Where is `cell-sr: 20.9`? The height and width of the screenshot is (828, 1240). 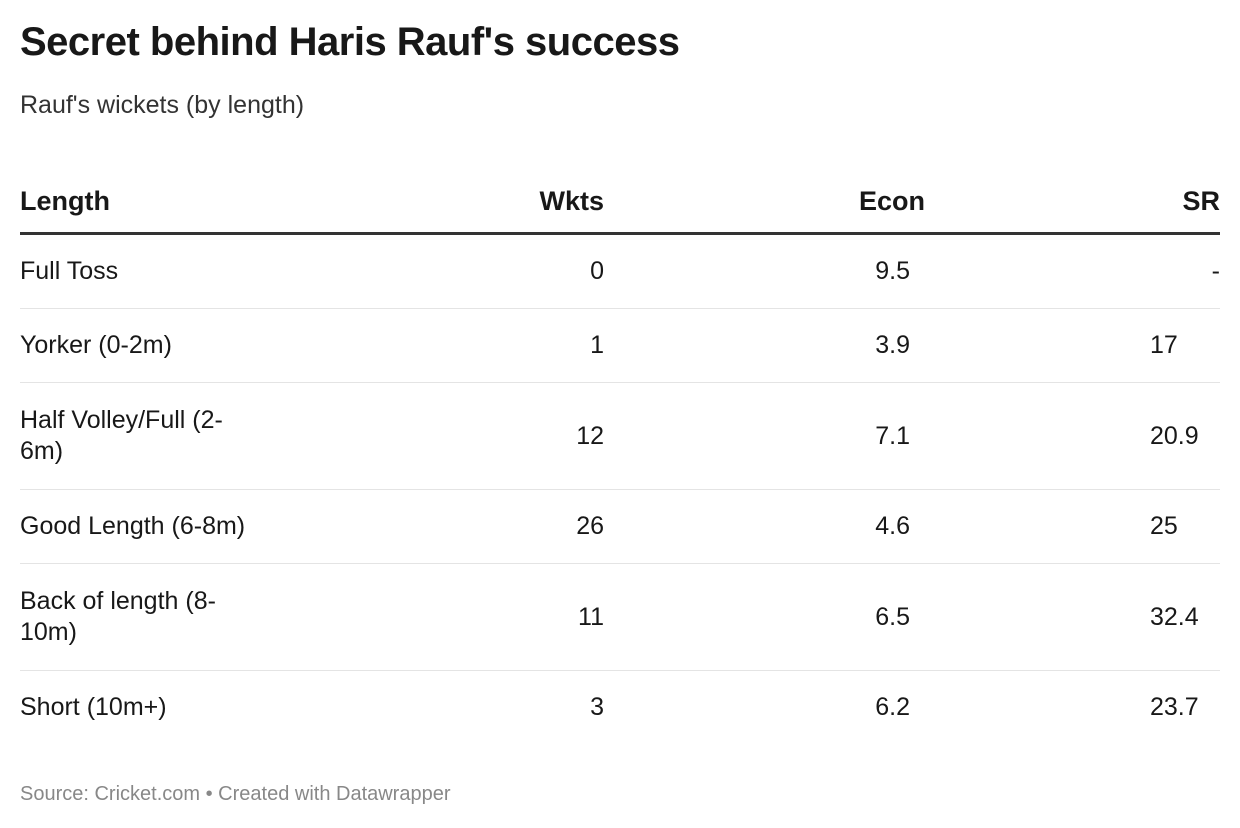
cell-sr: 20.9 is located at coordinates (1072, 436).